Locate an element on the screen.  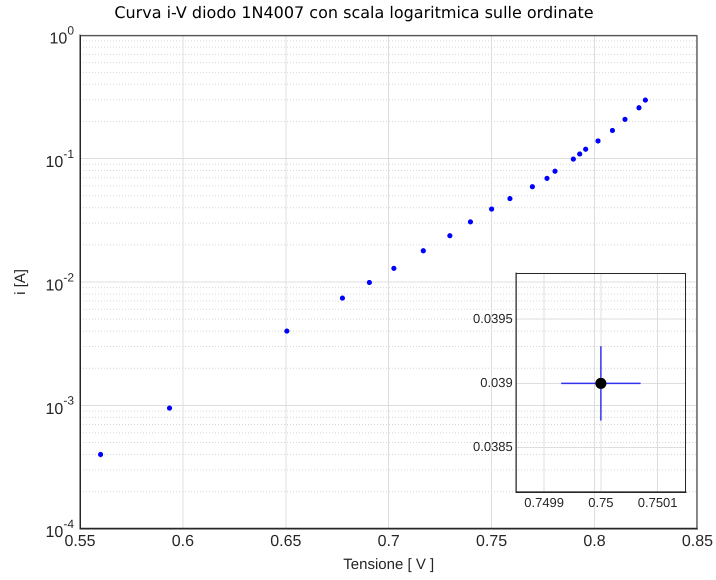
x-tick-label: 0.6 is located at coordinates (183, 541).